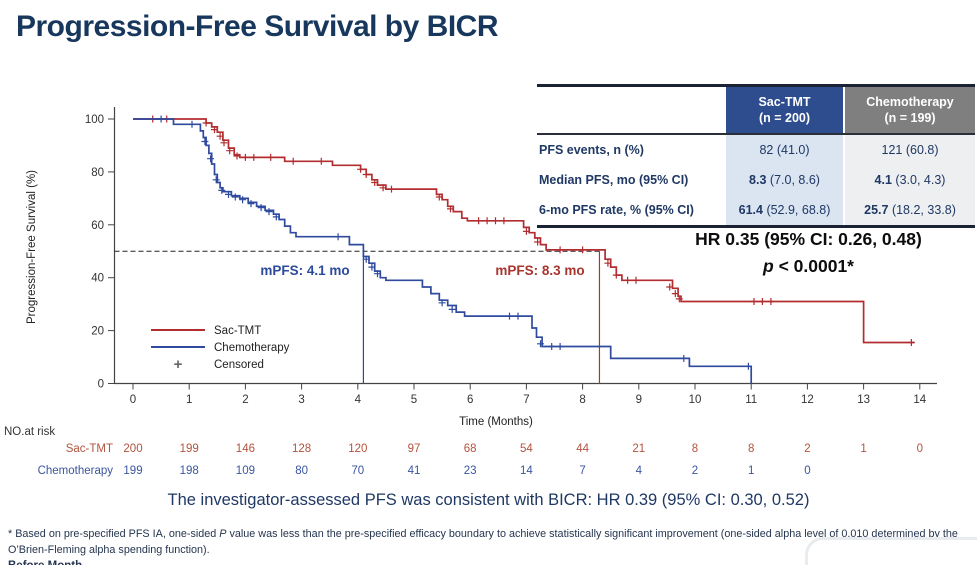 This screenshot has width=977, height=565. What do you see at coordinates (910, 101) in the screenshot?
I see `chemo-header-name: Chemotherapy` at bounding box center [910, 101].